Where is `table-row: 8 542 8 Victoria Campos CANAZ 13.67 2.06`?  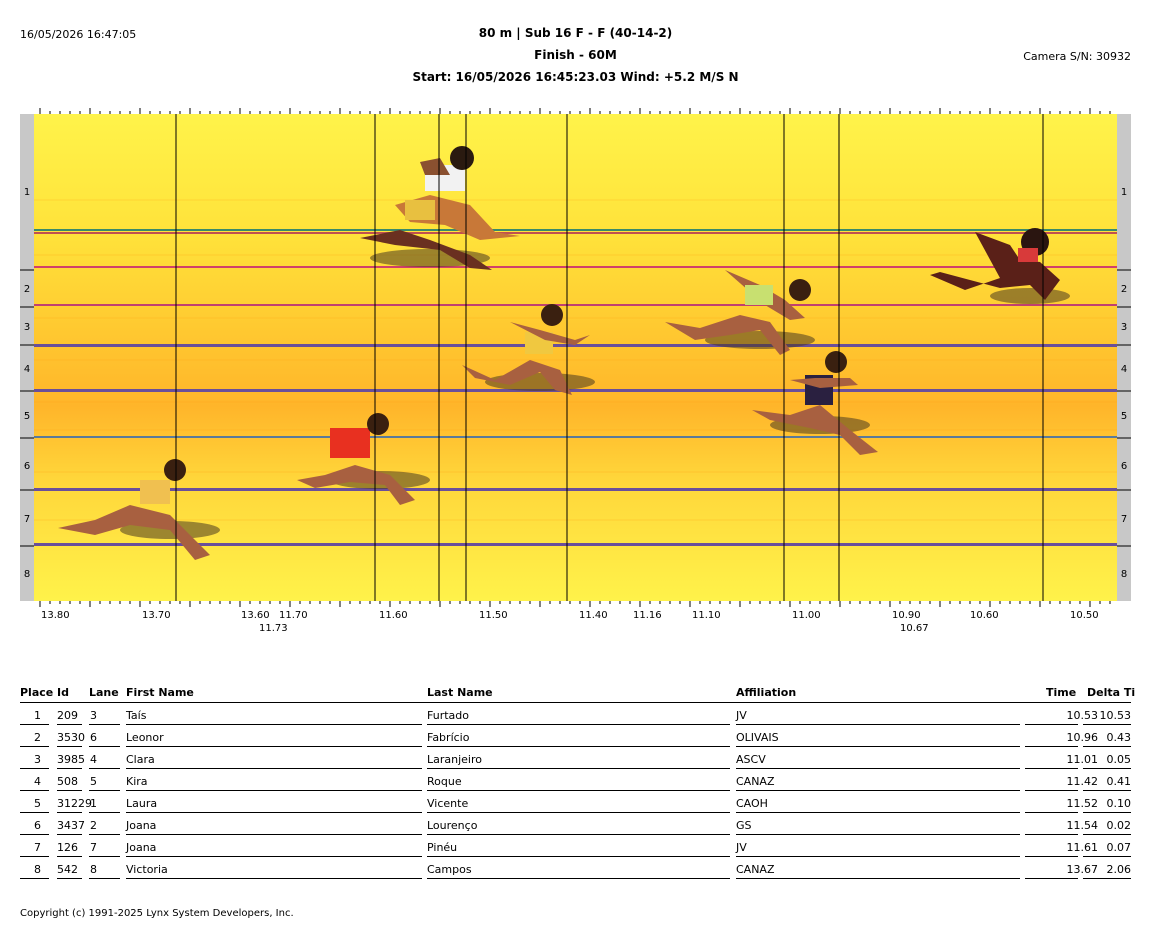 table-row: 8 542 8 Victoria Campos CANAZ 13.67 2.06 is located at coordinates (575, 868).